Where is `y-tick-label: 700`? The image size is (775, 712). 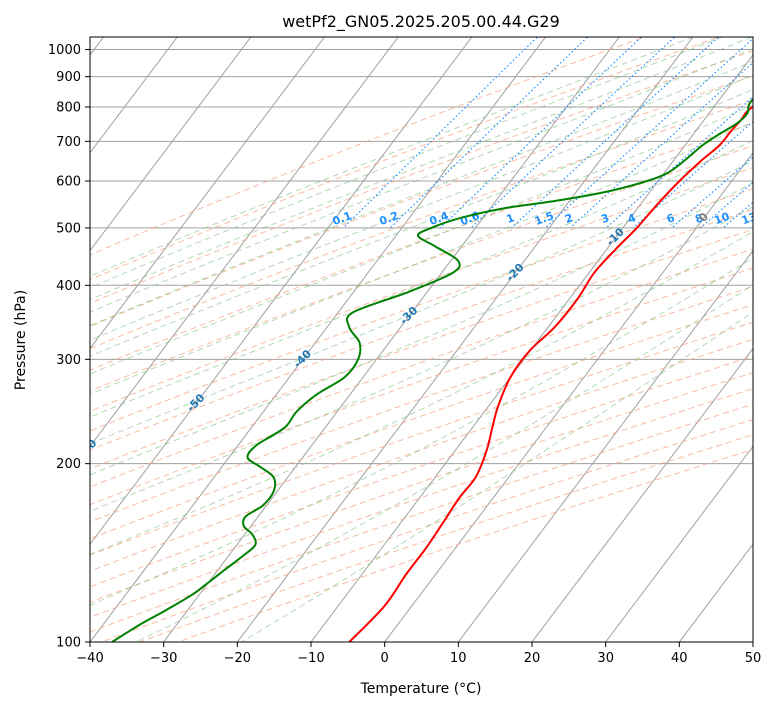 y-tick-label: 700 is located at coordinates (68, 142).